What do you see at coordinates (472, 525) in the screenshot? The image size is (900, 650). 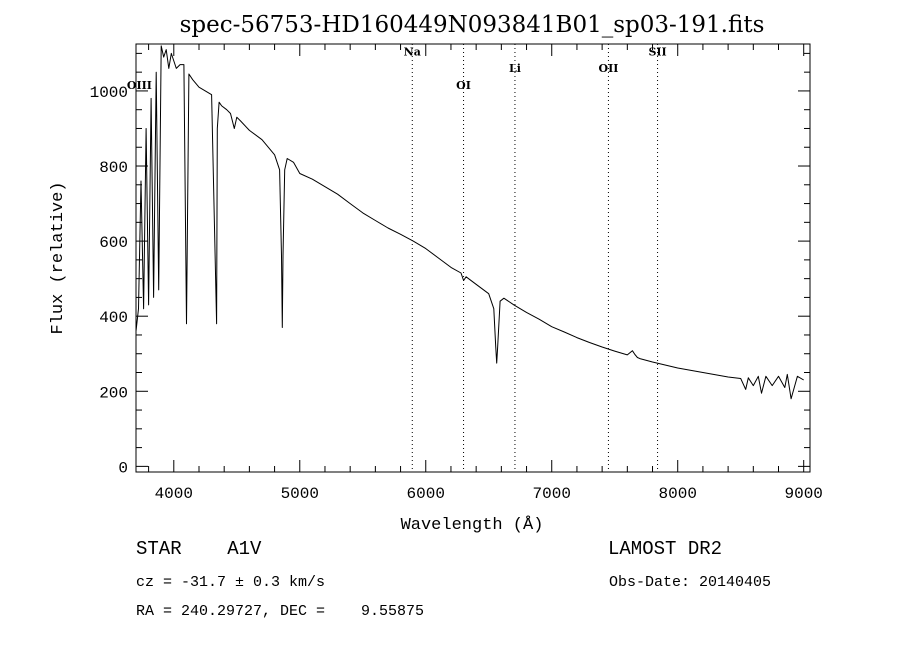 I see `x-axis-label: Wavelength (Å)` at bounding box center [472, 525].